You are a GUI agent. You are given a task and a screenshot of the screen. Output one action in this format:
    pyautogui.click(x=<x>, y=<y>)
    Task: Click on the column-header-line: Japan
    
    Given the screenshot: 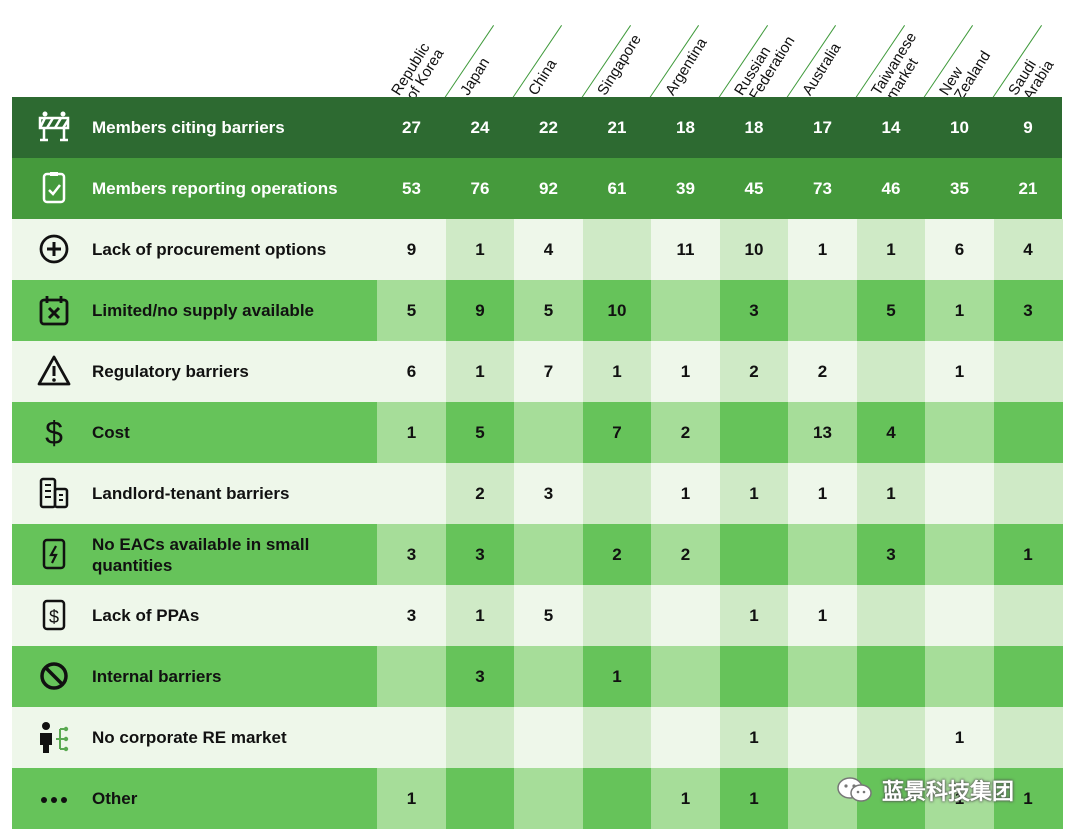 What is the action you would take?
    pyautogui.click(x=474, y=76)
    